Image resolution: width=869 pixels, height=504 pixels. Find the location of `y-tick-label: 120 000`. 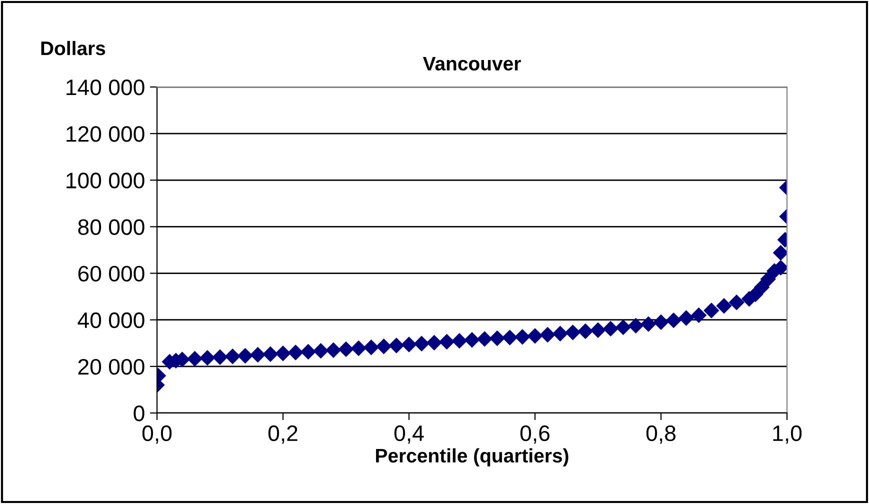

y-tick-label: 120 000 is located at coordinates (105, 134).